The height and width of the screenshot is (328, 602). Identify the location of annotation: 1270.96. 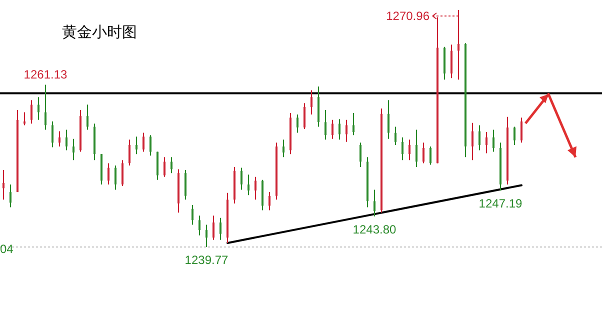
(408, 16).